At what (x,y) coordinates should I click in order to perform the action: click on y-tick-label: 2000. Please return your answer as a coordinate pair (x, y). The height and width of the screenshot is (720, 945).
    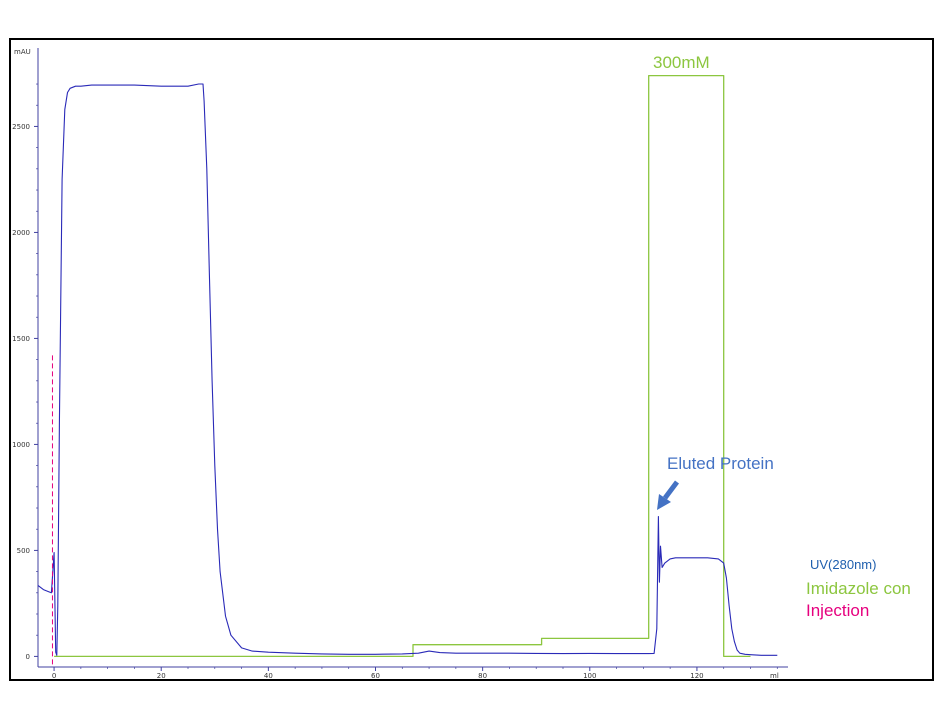
    Looking at the image, I should click on (21, 233).